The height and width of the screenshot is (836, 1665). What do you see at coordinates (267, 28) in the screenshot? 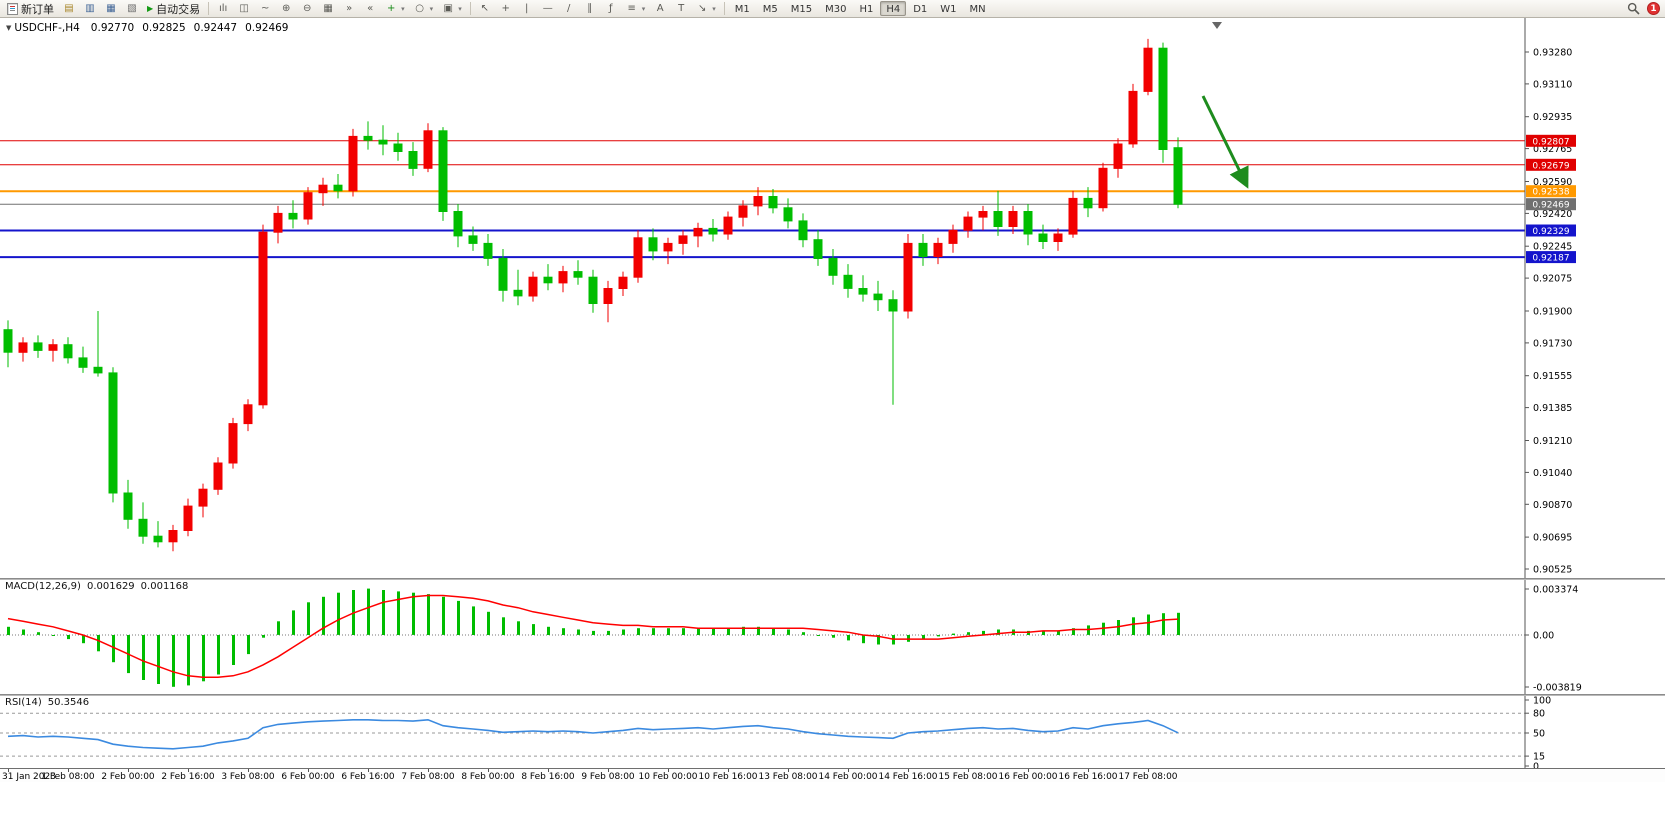
I see `quote-close: 0.92469` at bounding box center [267, 28].